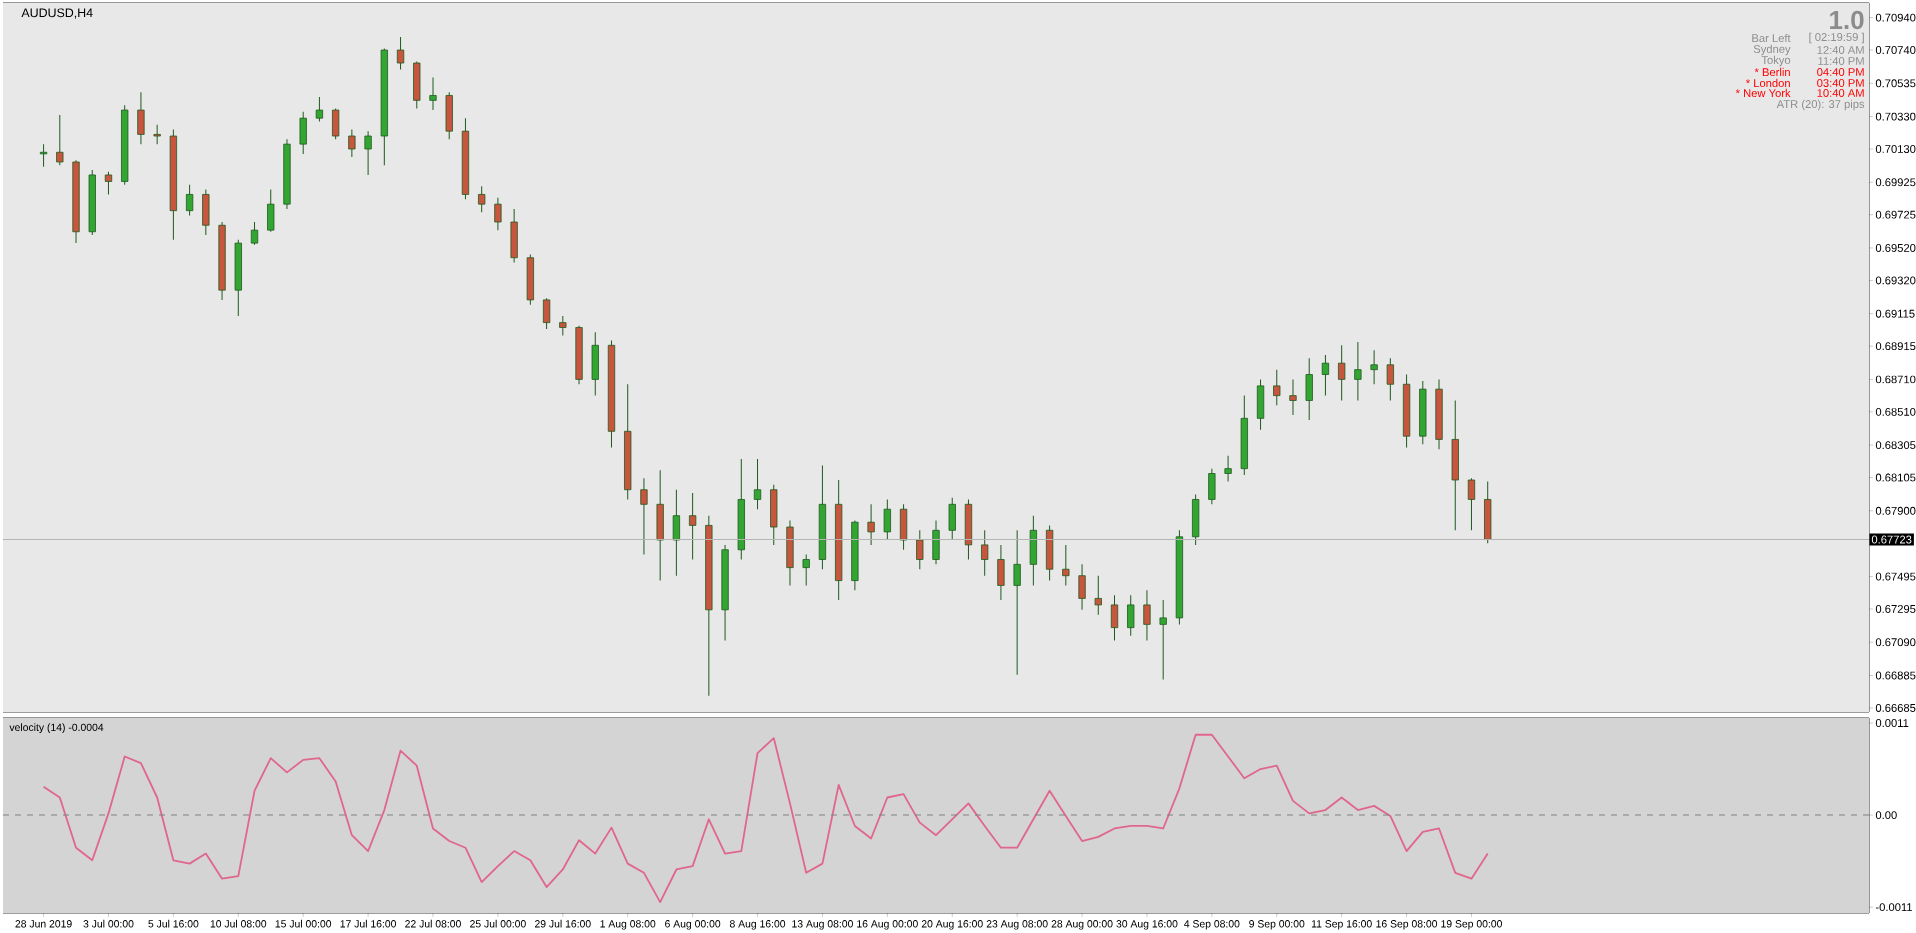 This screenshot has width=1916, height=933. Describe the element at coordinates (628, 925) in the screenshot. I see `x-tick-label: 1 Aug 08:00` at that location.